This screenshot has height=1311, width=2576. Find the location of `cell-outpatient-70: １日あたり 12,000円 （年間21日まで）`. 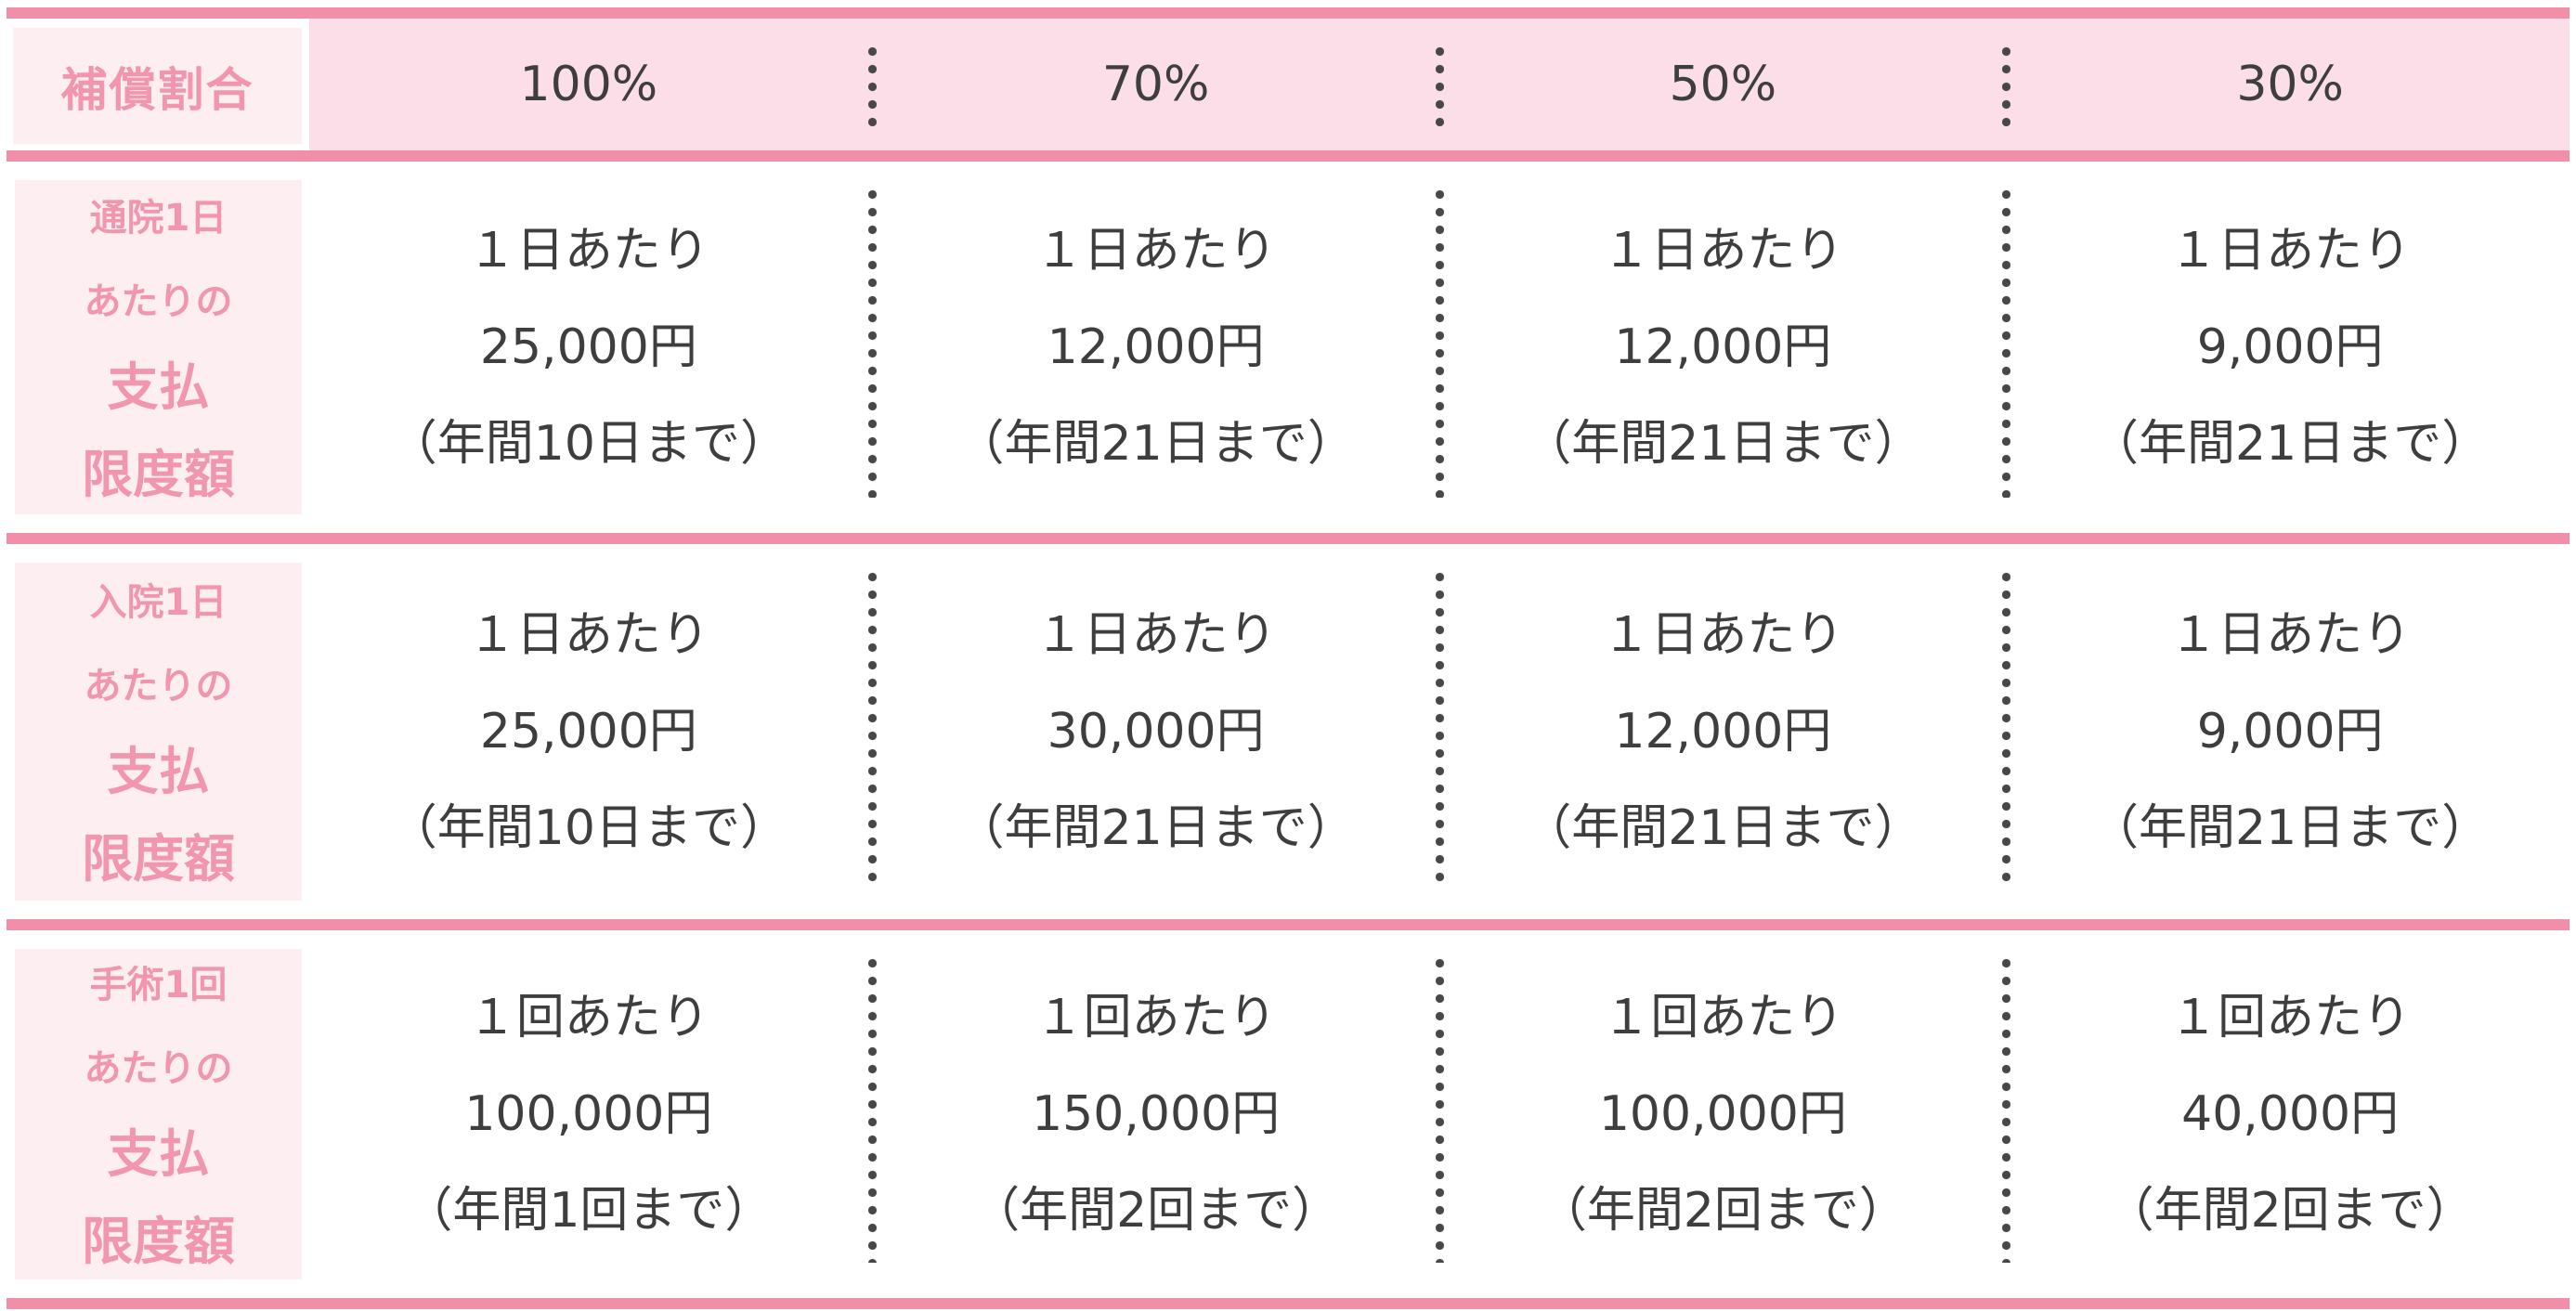

cell-outpatient-70: １日あたり 12,000円 （年間21日まで） is located at coordinates (1156, 348).